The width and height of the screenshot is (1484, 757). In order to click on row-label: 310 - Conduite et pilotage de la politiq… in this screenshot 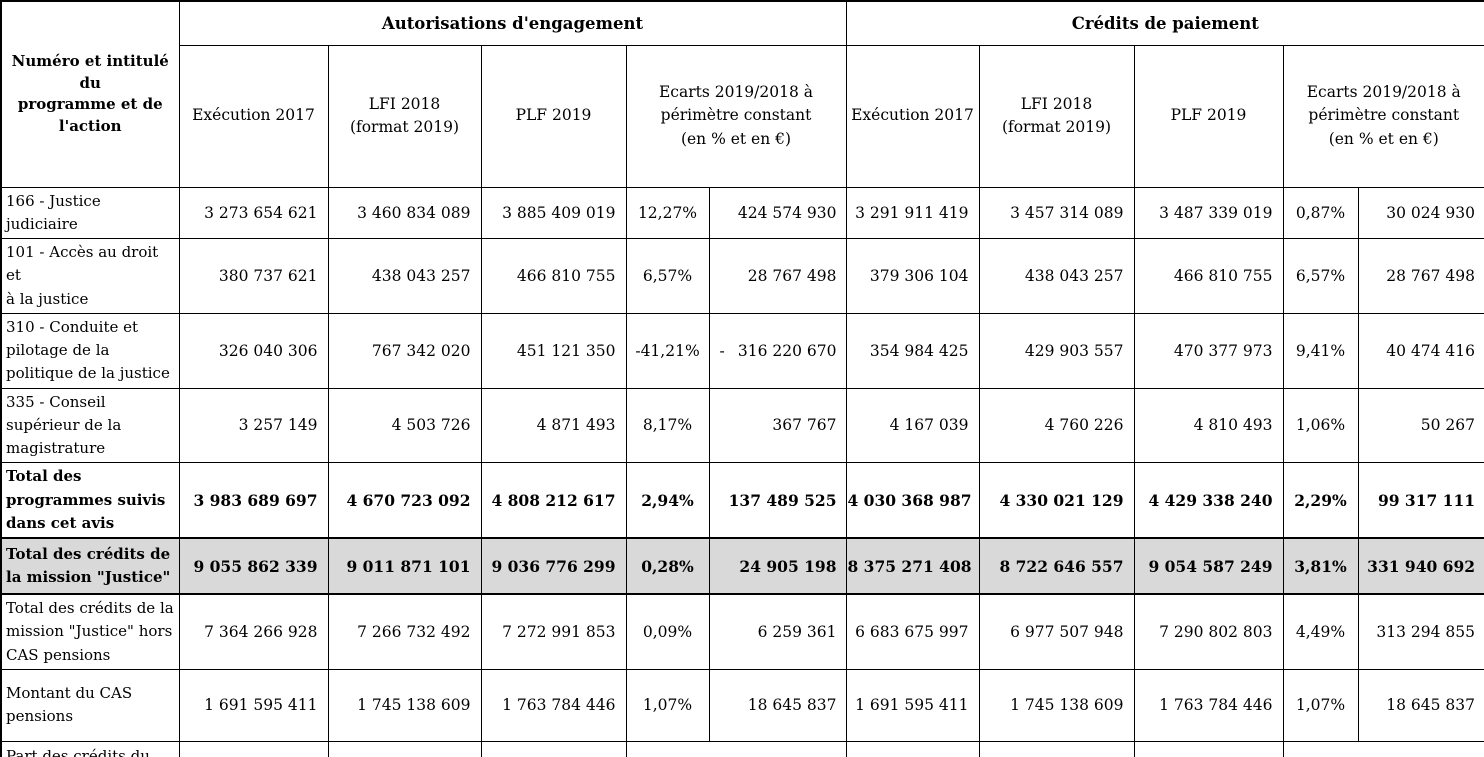, I will do `click(90, 350)`.